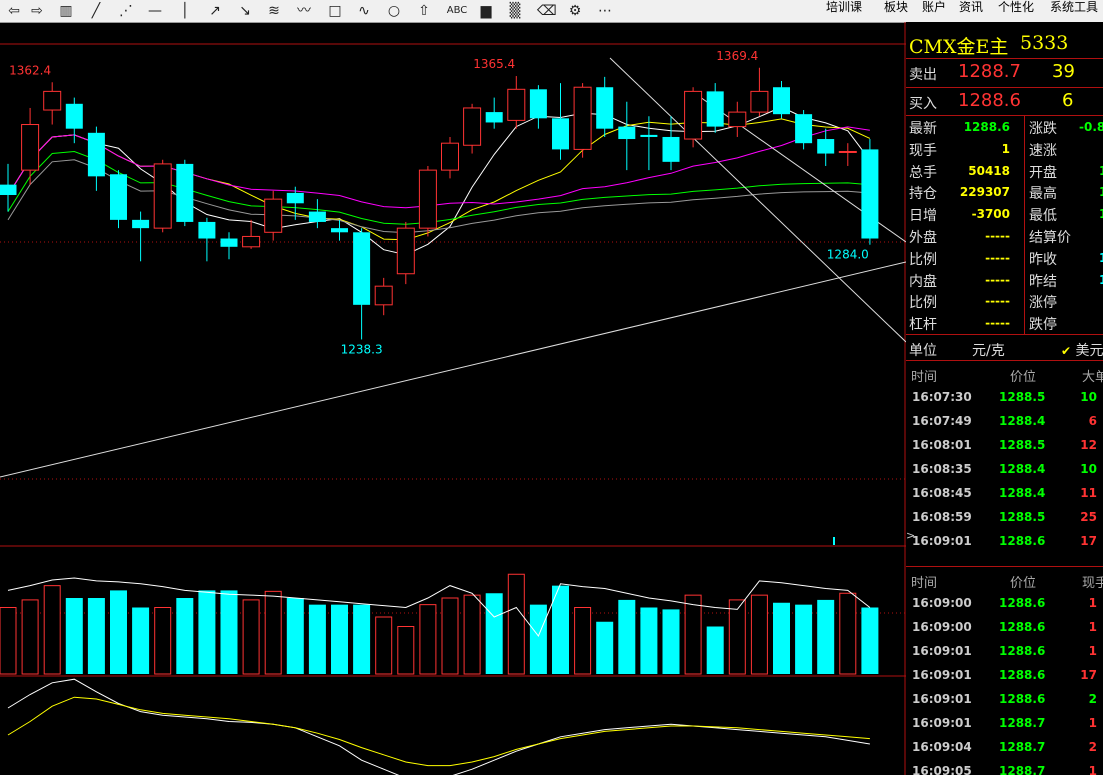 Image resolution: width=1103 pixels, height=775 pixels. I want to click on trade-row: 16:08:01 1288.5 12, so click(1004, 447).